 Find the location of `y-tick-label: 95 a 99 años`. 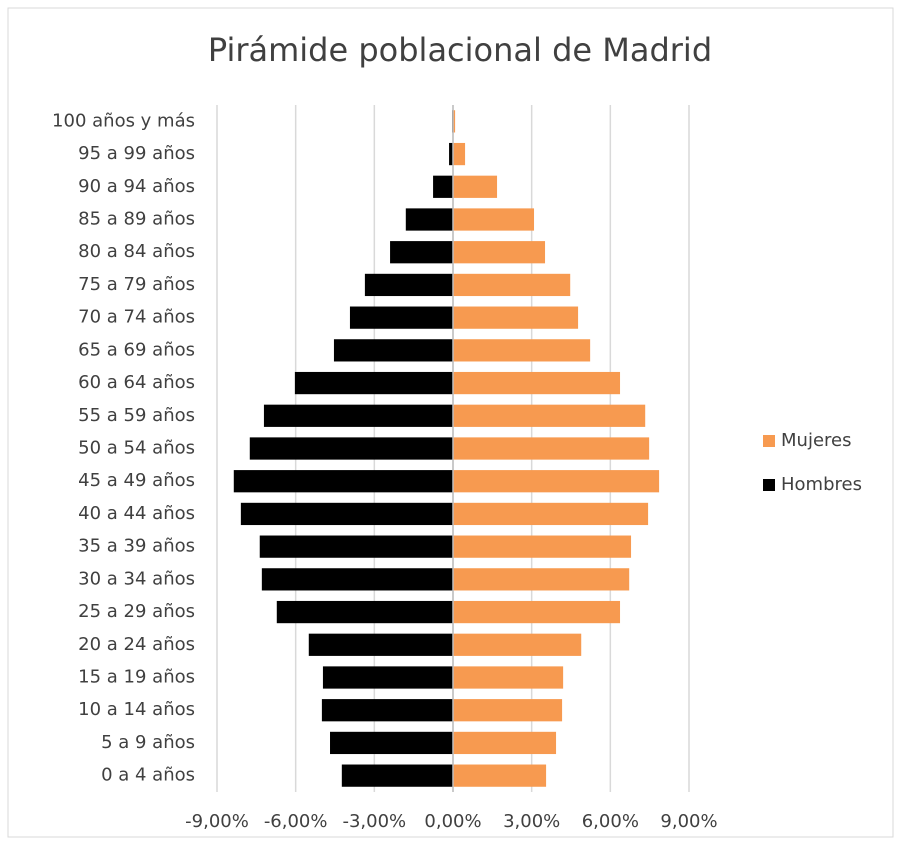

y-tick-label: 95 a 99 años is located at coordinates (136, 153).